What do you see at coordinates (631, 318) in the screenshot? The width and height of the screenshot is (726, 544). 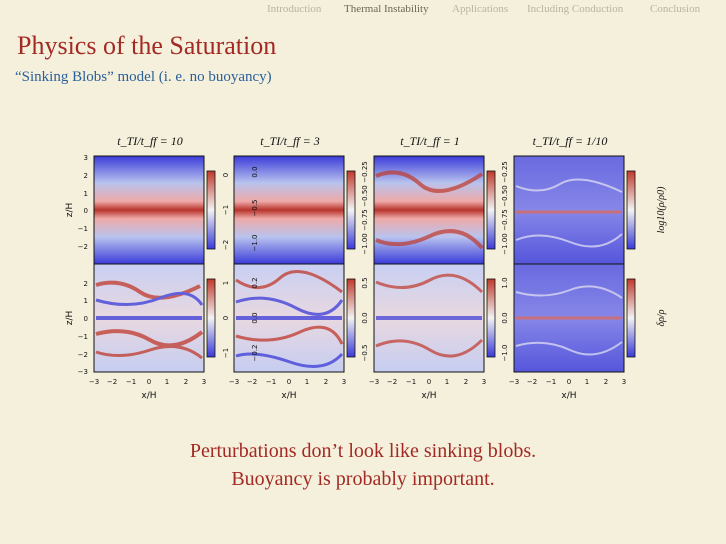 I see `colorbar-bottom-col4` at bounding box center [631, 318].